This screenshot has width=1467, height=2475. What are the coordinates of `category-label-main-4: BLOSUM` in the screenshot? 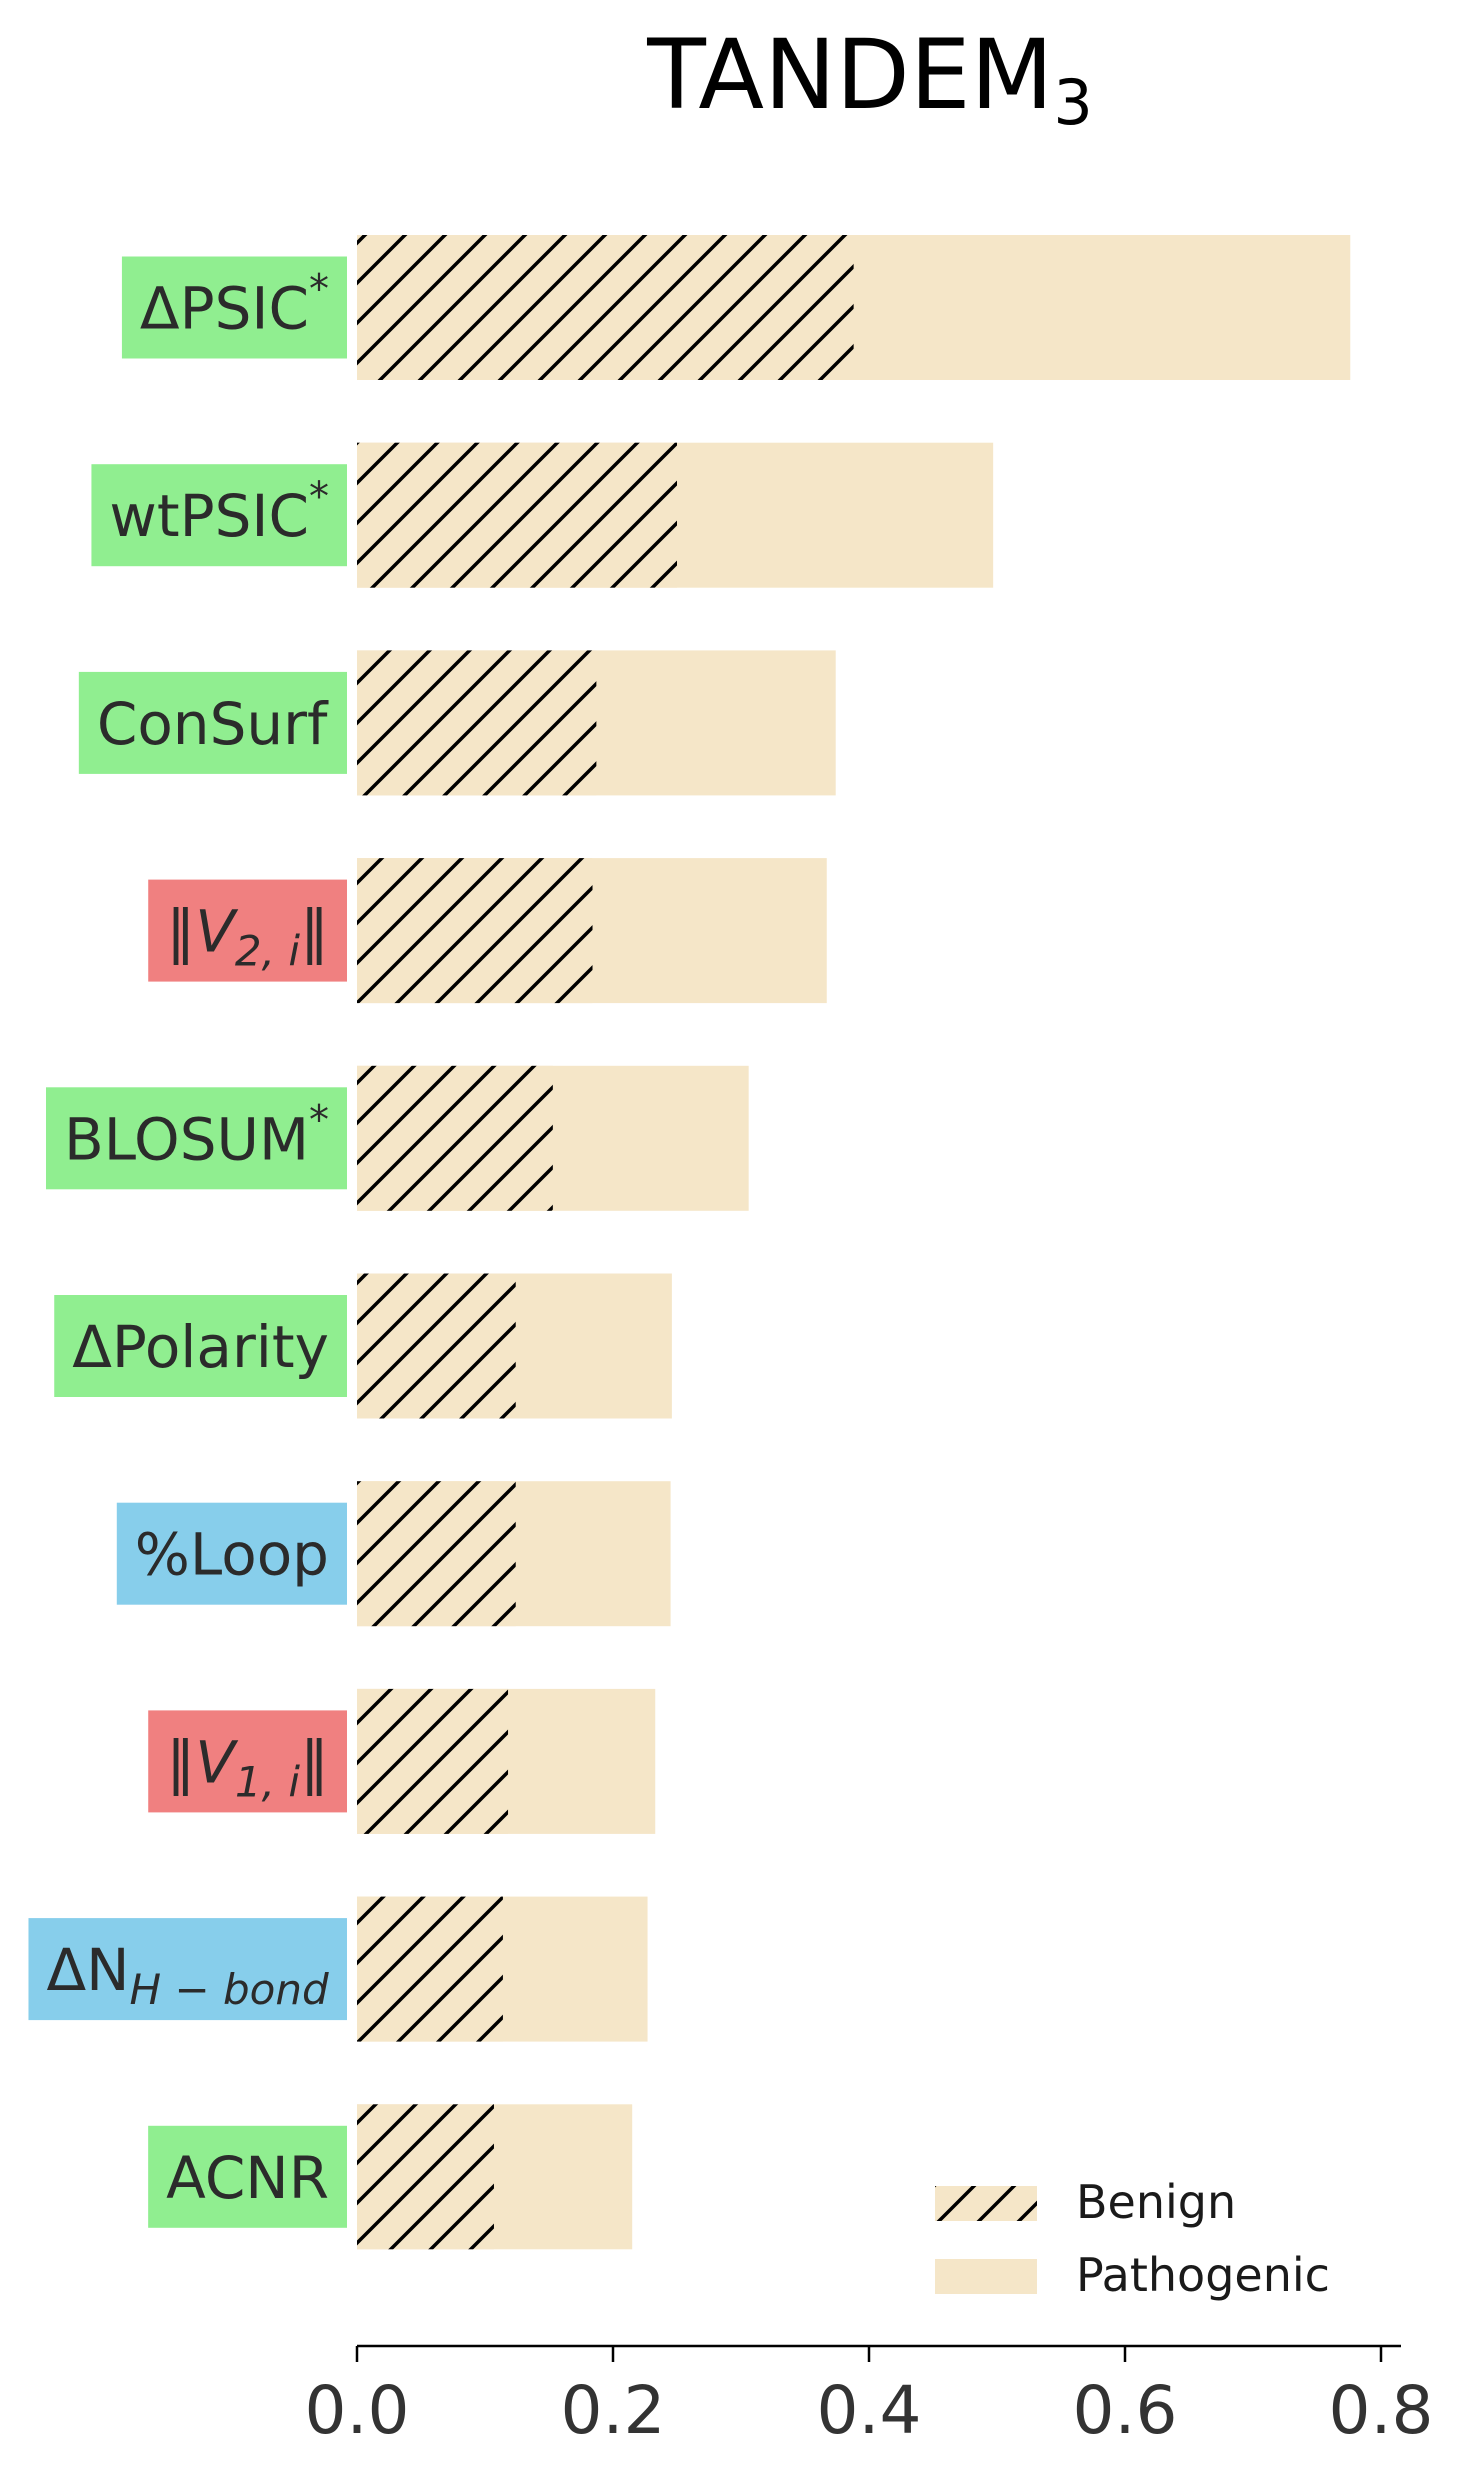 It's located at (186, 1139).